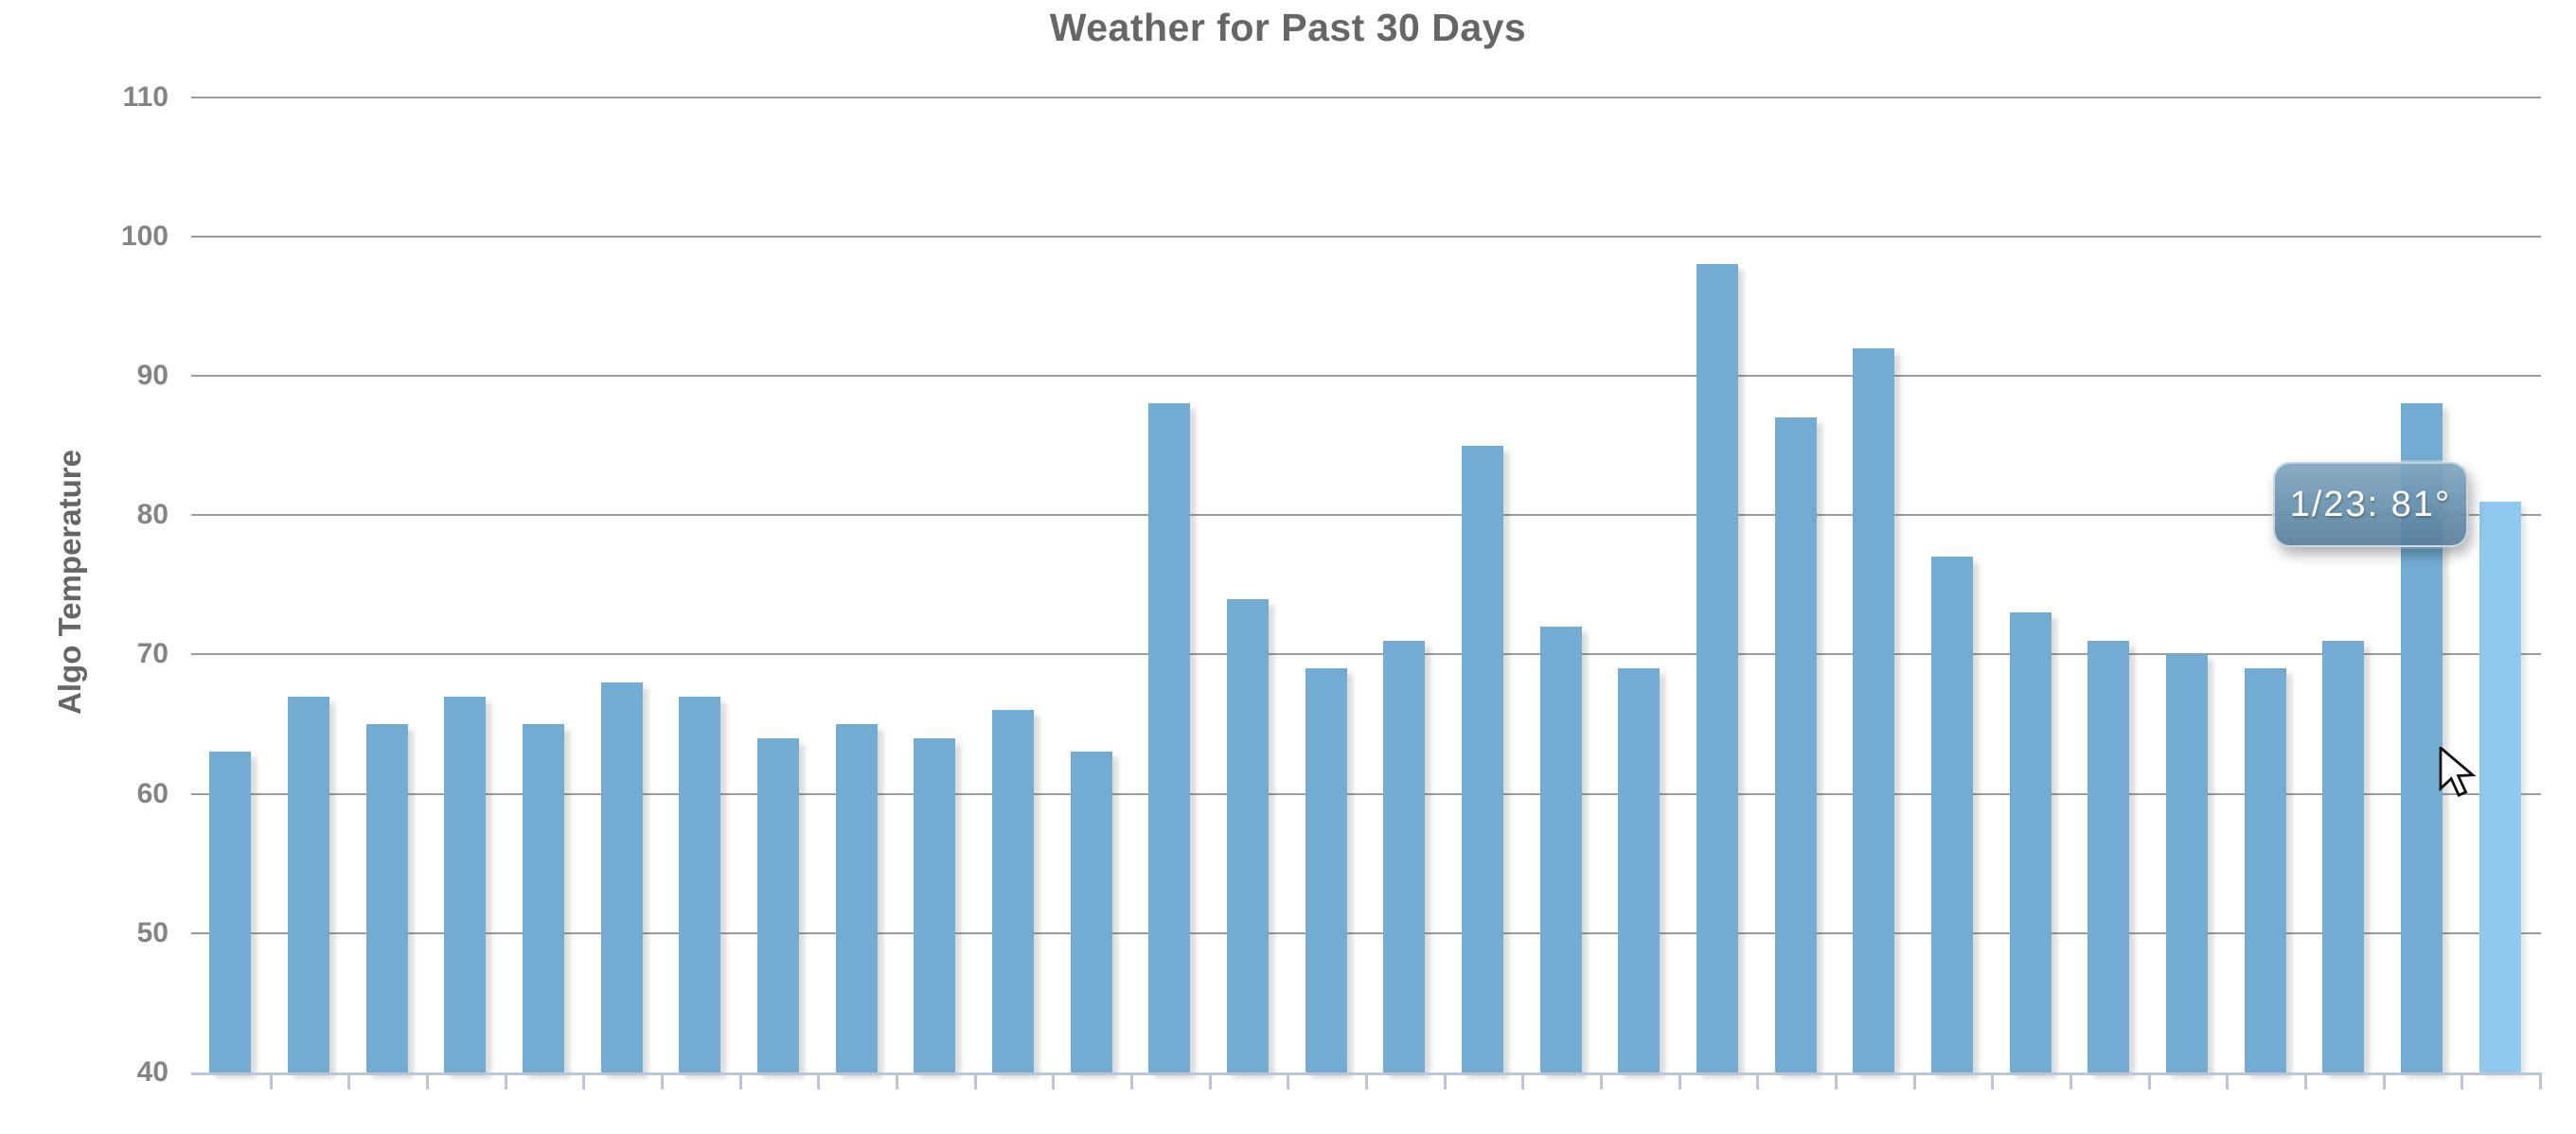 This screenshot has height=1134, width=2576. I want to click on y-tick-label: 80, so click(153, 514).